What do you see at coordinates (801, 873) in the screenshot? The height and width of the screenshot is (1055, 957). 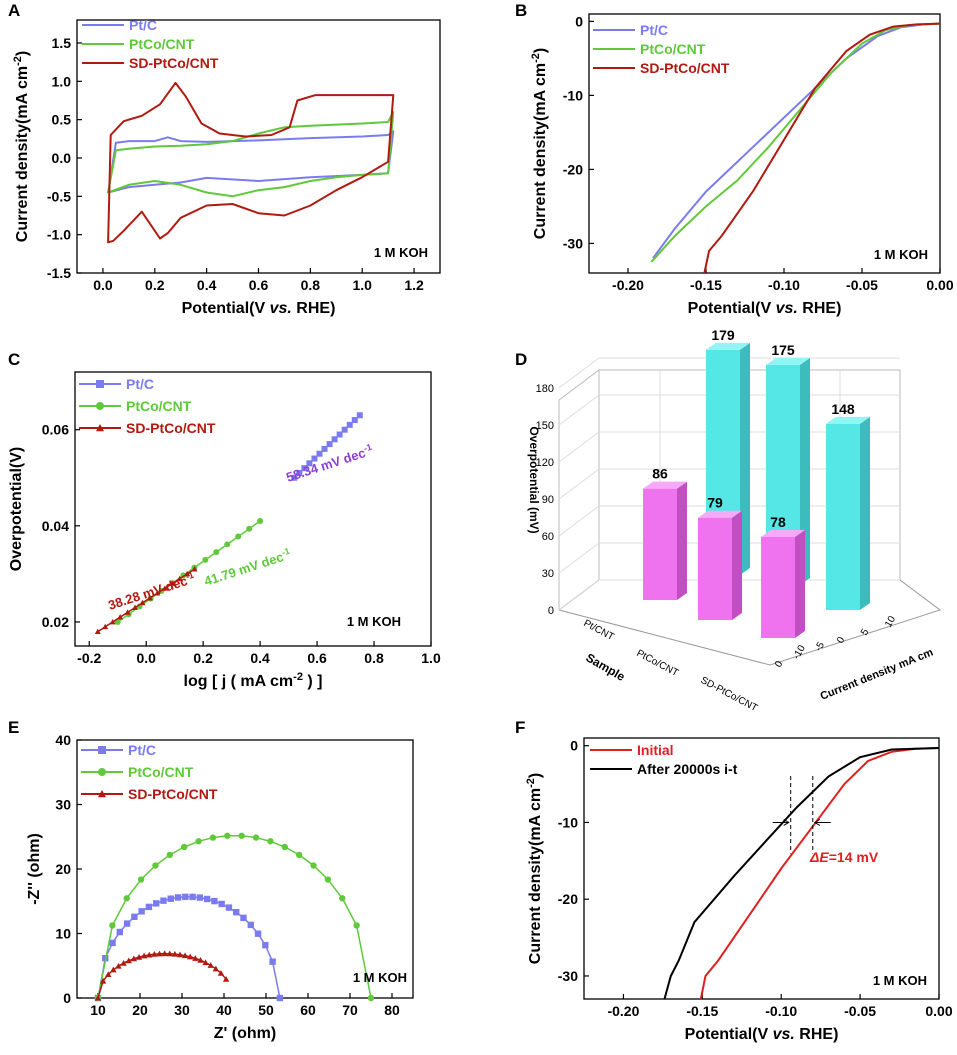 I see `lsv-curve-After 20000s i-t` at bounding box center [801, 873].